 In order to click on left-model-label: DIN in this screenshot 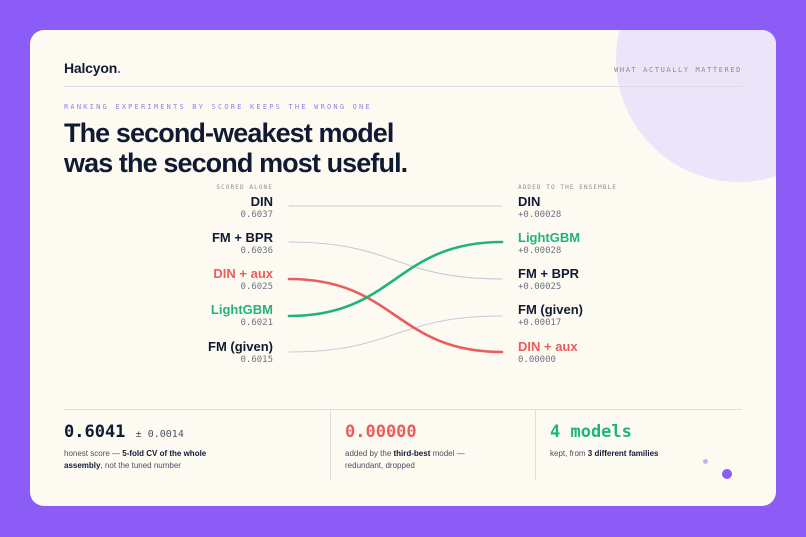, I will do `click(261, 201)`.